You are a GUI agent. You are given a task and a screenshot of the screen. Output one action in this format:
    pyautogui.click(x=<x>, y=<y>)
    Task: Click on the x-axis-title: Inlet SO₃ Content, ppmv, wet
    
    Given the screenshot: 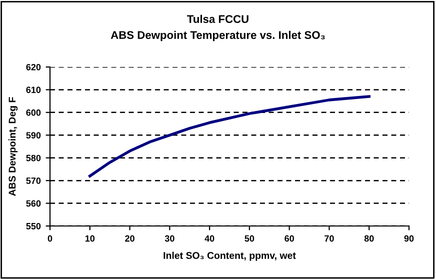 What is the action you would take?
    pyautogui.click(x=230, y=256)
    